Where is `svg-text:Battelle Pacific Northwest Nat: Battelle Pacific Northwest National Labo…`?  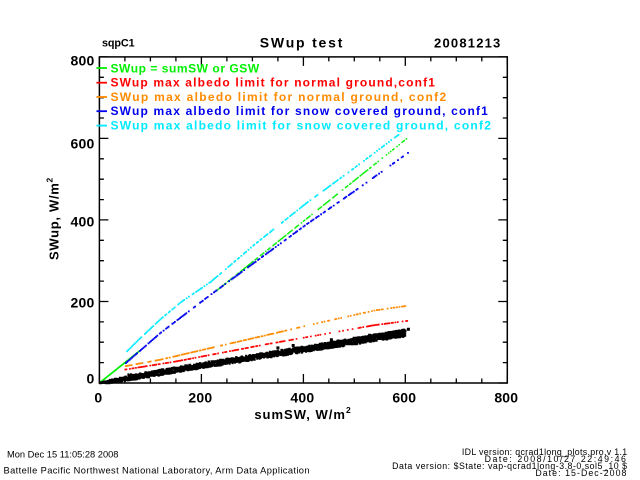
svg-text:Battelle Pacific Northwest Nat: Battelle Pacific Northwest National Labo… is located at coordinates (157, 471).